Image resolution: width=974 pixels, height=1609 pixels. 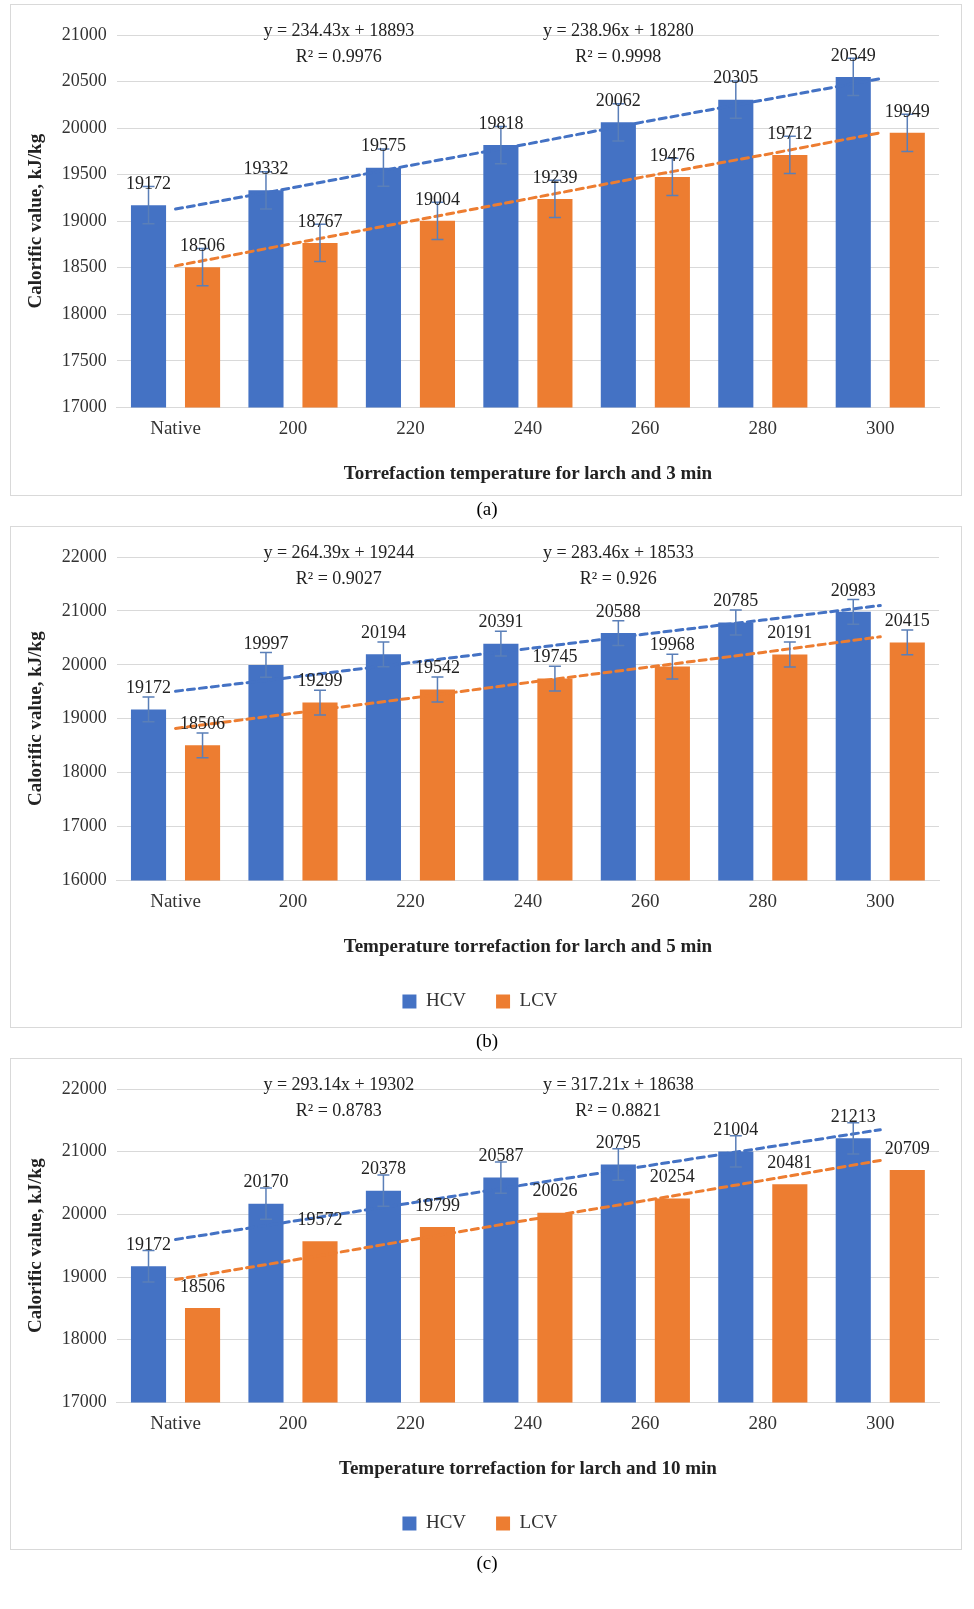 I want to click on data-label: 20191, so click(x=790, y=632).